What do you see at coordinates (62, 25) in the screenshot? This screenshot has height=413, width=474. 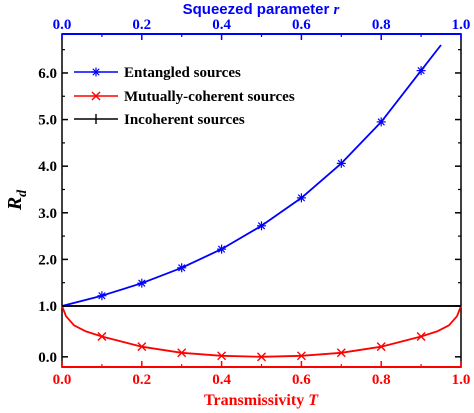 I see `top-tick-label: 0.0` at bounding box center [62, 25].